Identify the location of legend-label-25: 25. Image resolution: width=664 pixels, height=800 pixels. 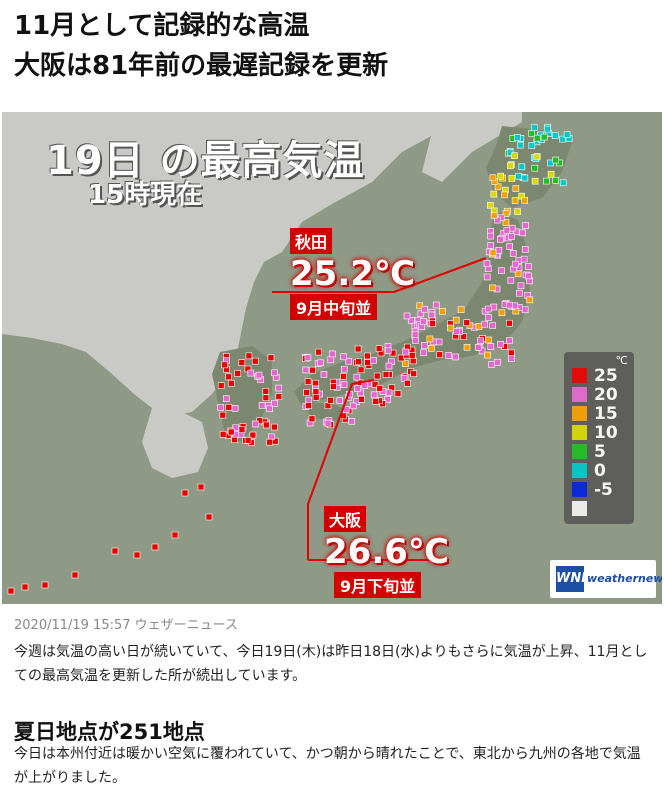
(606, 376).